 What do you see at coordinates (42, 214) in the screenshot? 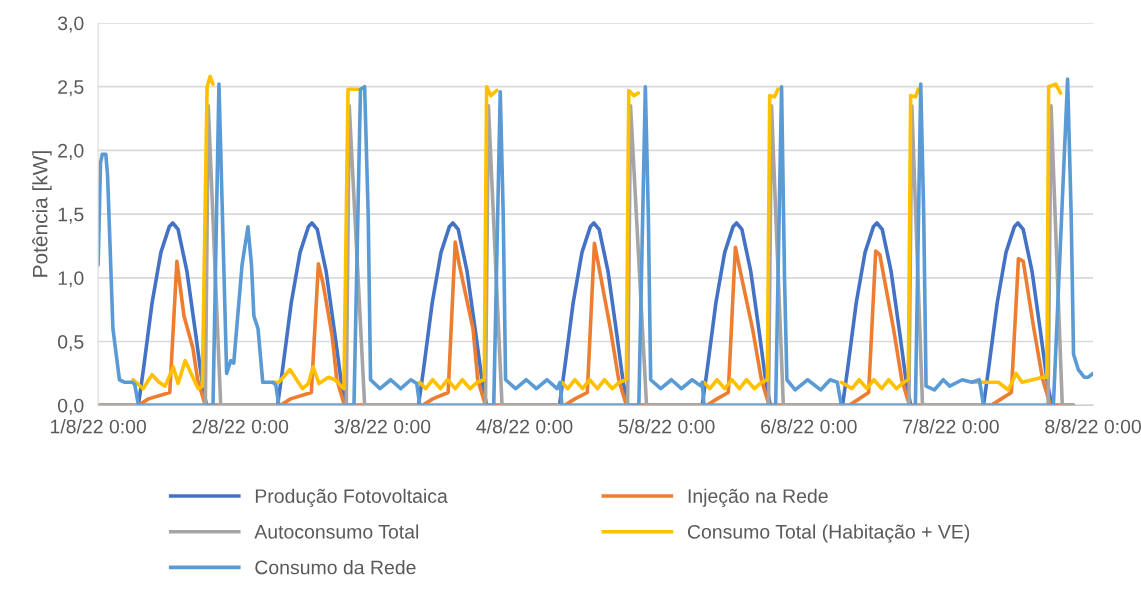
I see `y-axis-title: Potência [kW]` at bounding box center [42, 214].